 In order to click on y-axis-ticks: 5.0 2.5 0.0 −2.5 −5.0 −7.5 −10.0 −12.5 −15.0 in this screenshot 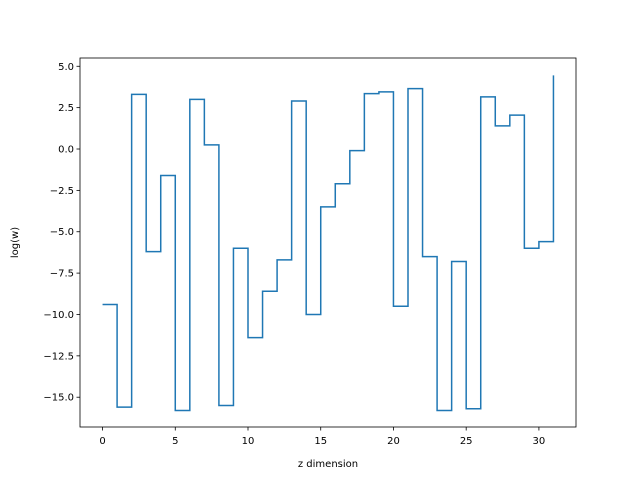, I will do `click(61, 233)`.